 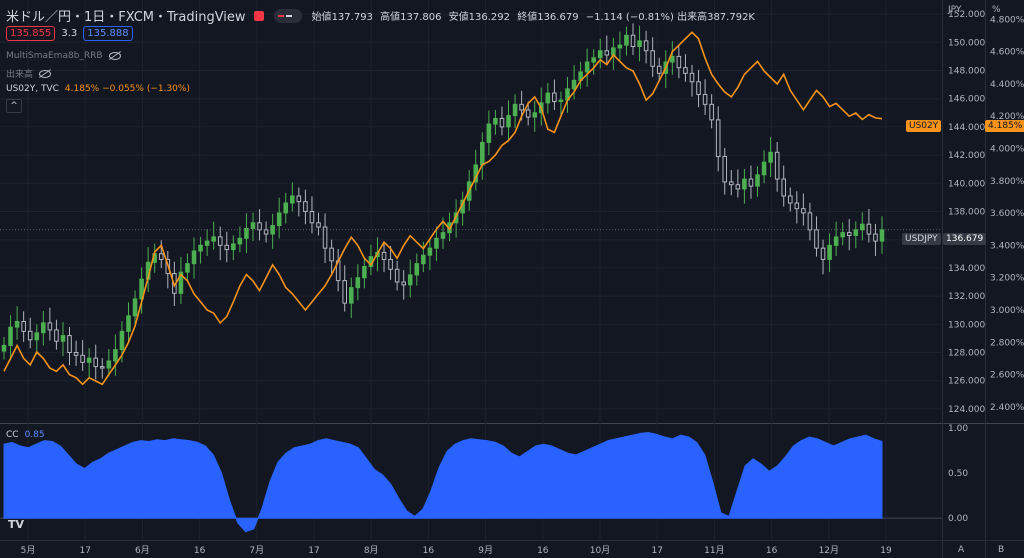 What do you see at coordinates (629, 17) in the screenshot?
I see `change-value: −1.114 (−0.81%)` at bounding box center [629, 17].